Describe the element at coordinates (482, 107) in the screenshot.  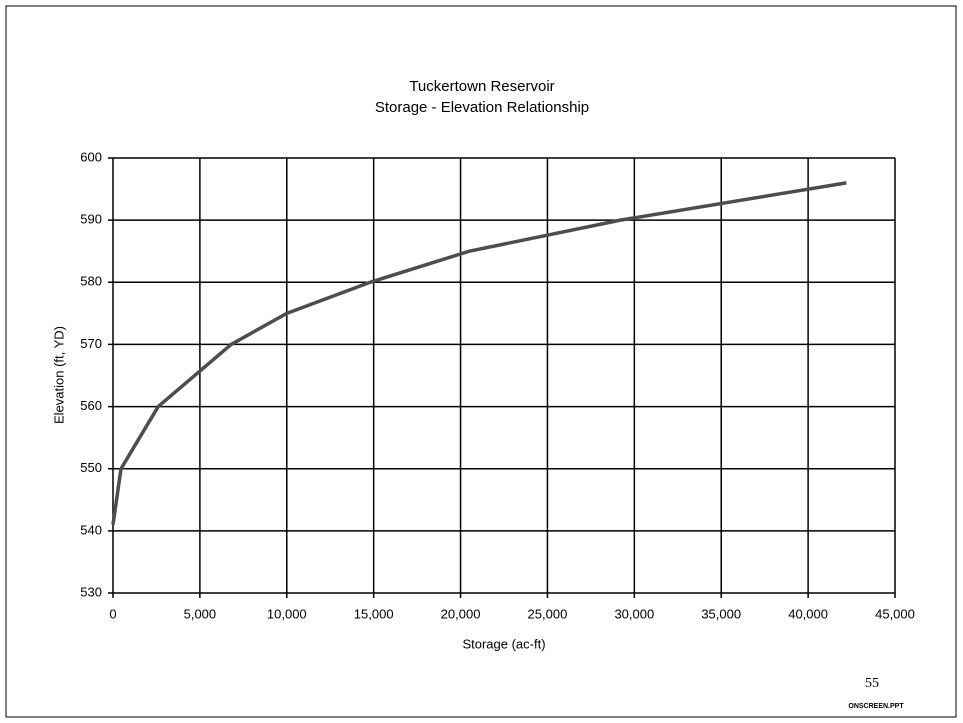
I see `chart-subtitle: Storage - Elevation Relationship` at that location.